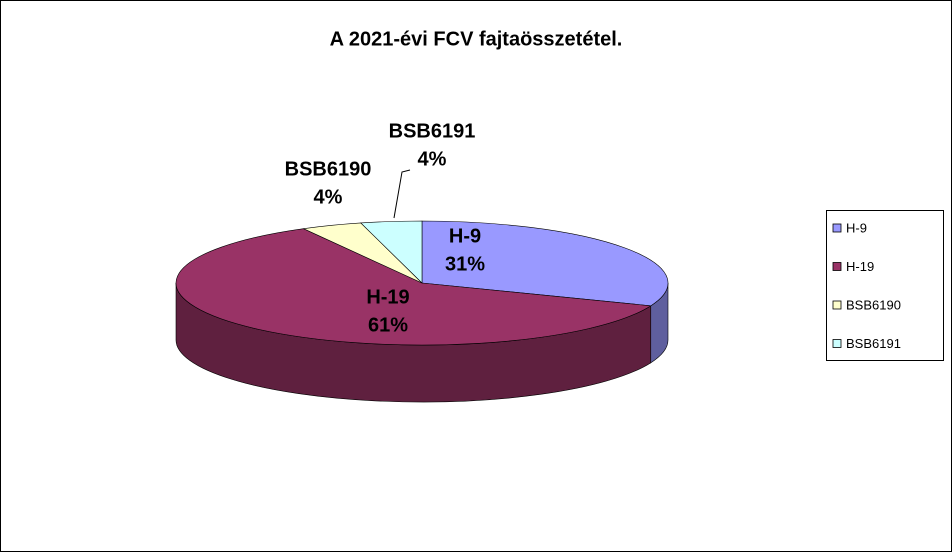 The image size is (952, 552). What do you see at coordinates (402, 194) in the screenshot?
I see `leader-line` at bounding box center [402, 194].